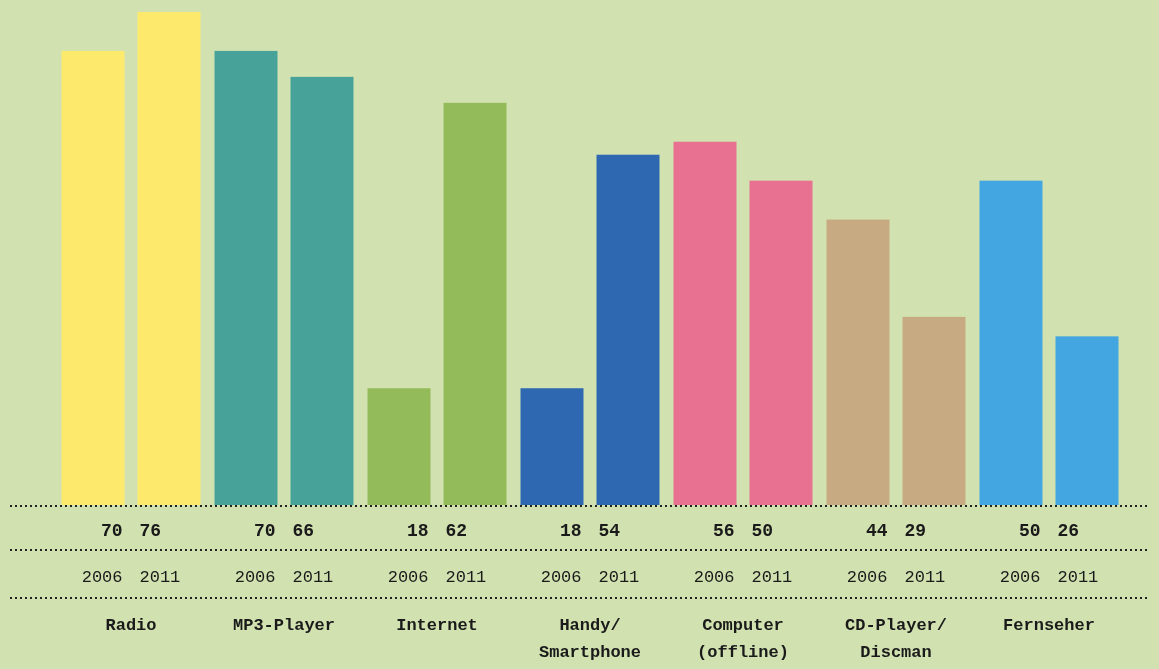  Describe the element at coordinates (1068, 531) in the screenshot. I see `data-label: 26` at that location.